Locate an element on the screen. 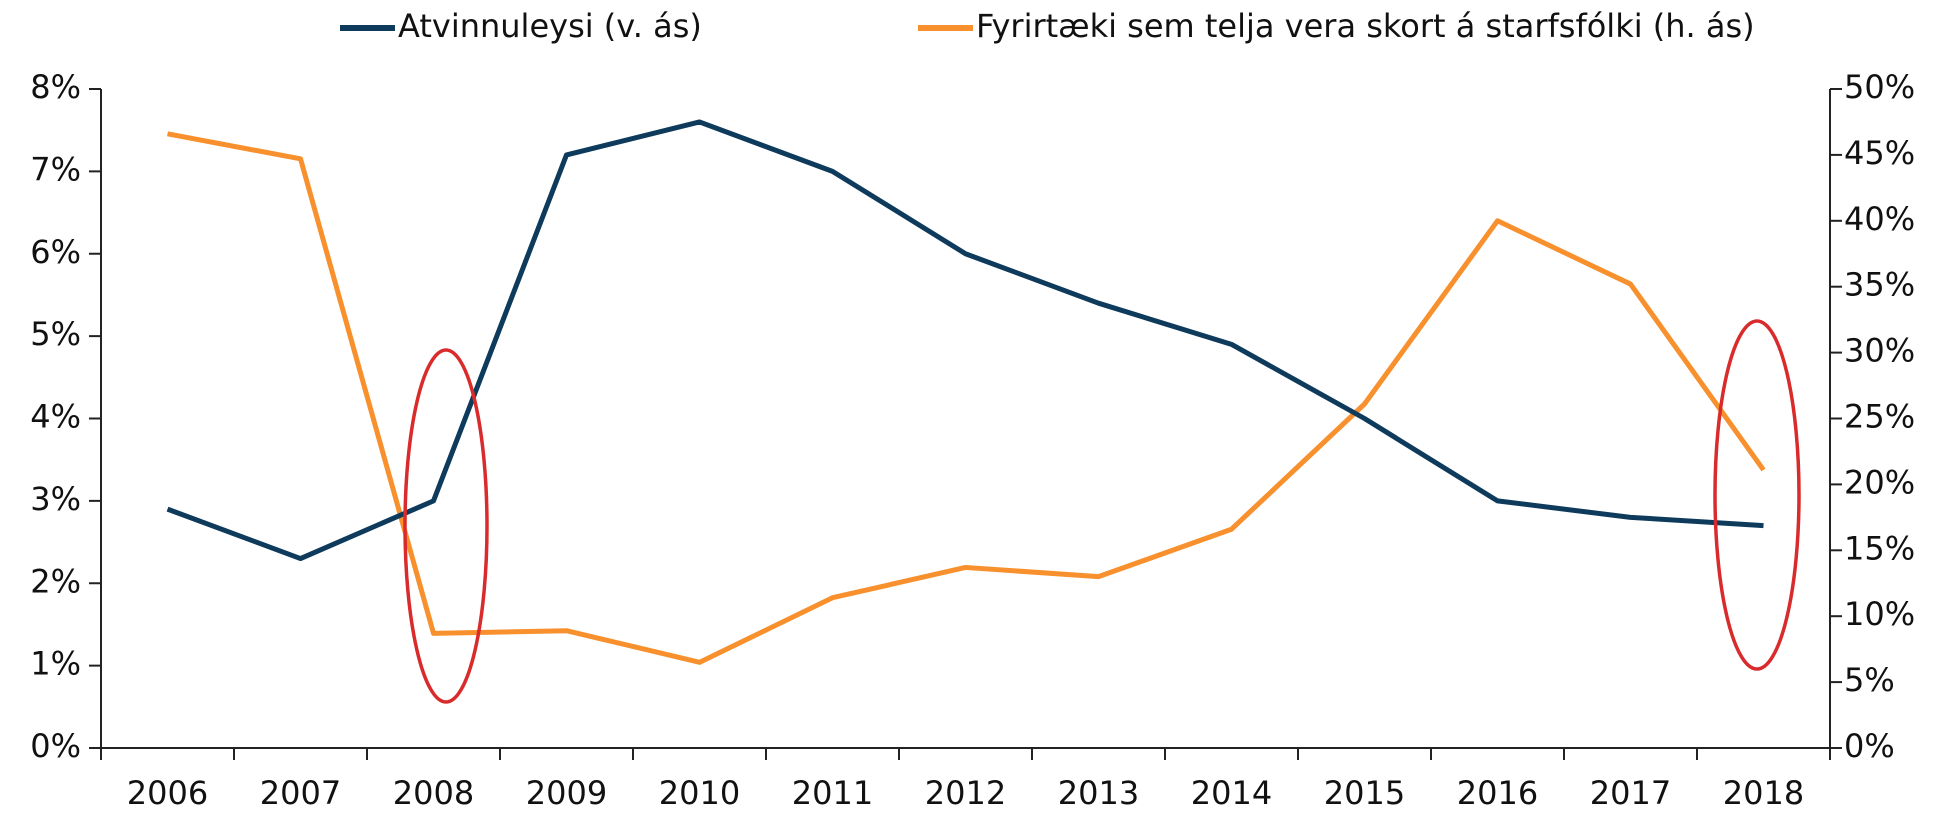 The height and width of the screenshot is (813, 1939). y-tick-label: 0% is located at coordinates (55, 746).